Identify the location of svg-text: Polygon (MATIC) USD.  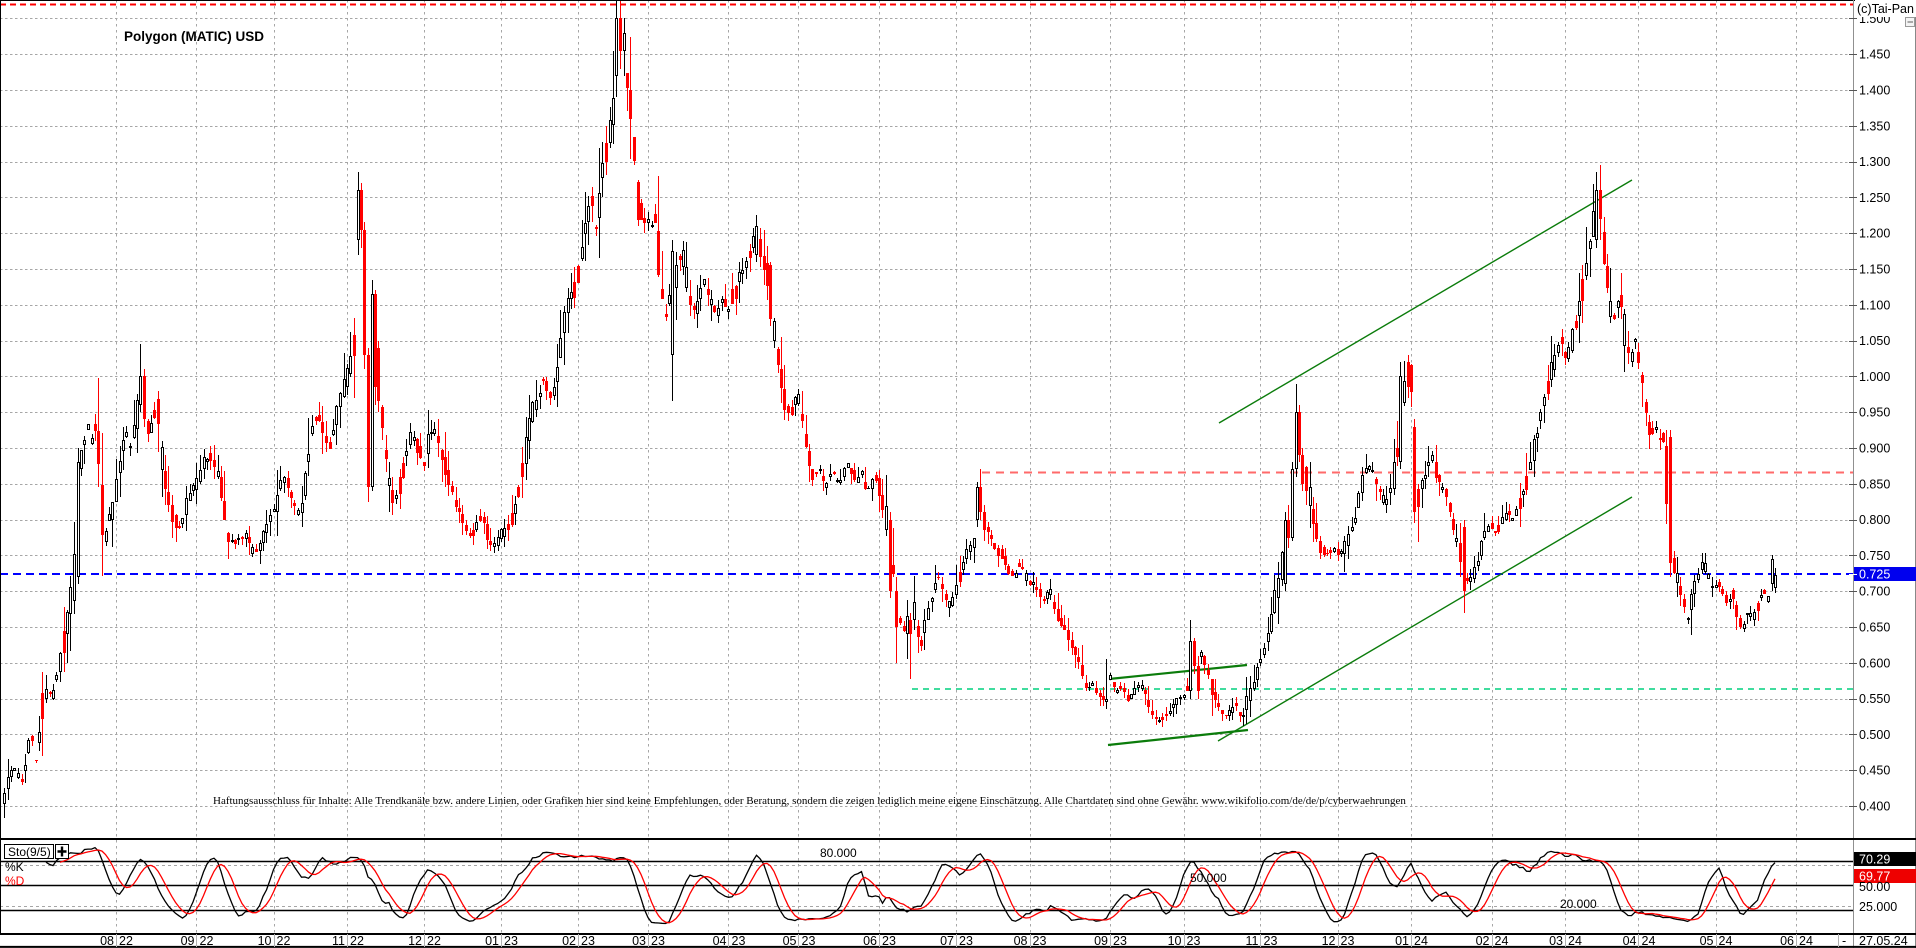
(194, 36).